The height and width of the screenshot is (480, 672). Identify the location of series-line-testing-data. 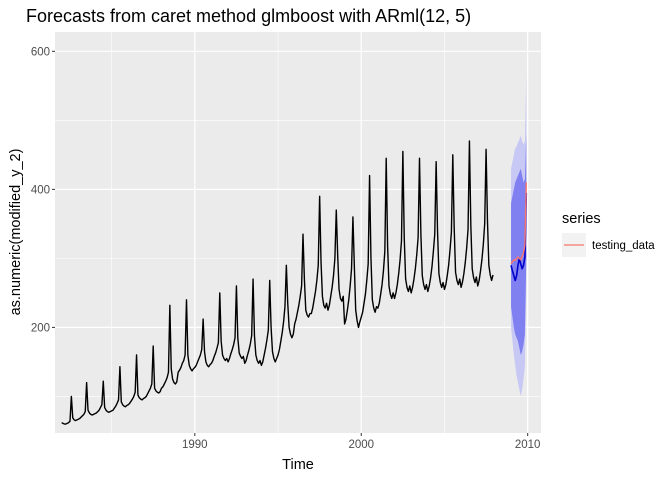
(518, 223).